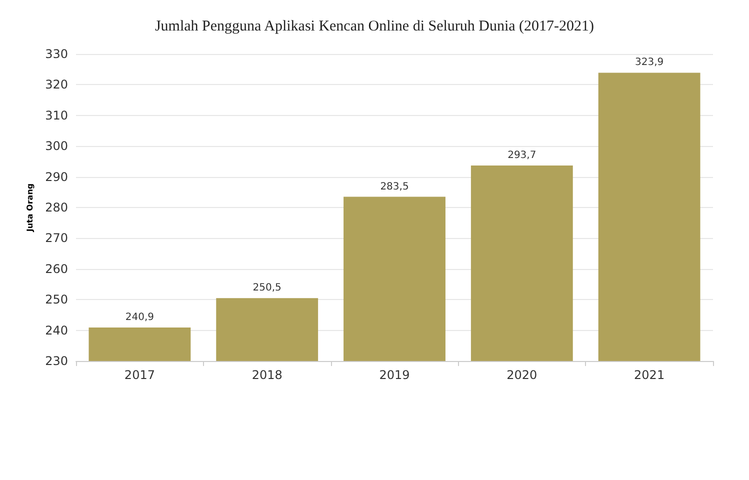 The height and width of the screenshot is (480, 749). Describe the element at coordinates (56, 146) in the screenshot. I see `y-tick-label: 300` at that location.